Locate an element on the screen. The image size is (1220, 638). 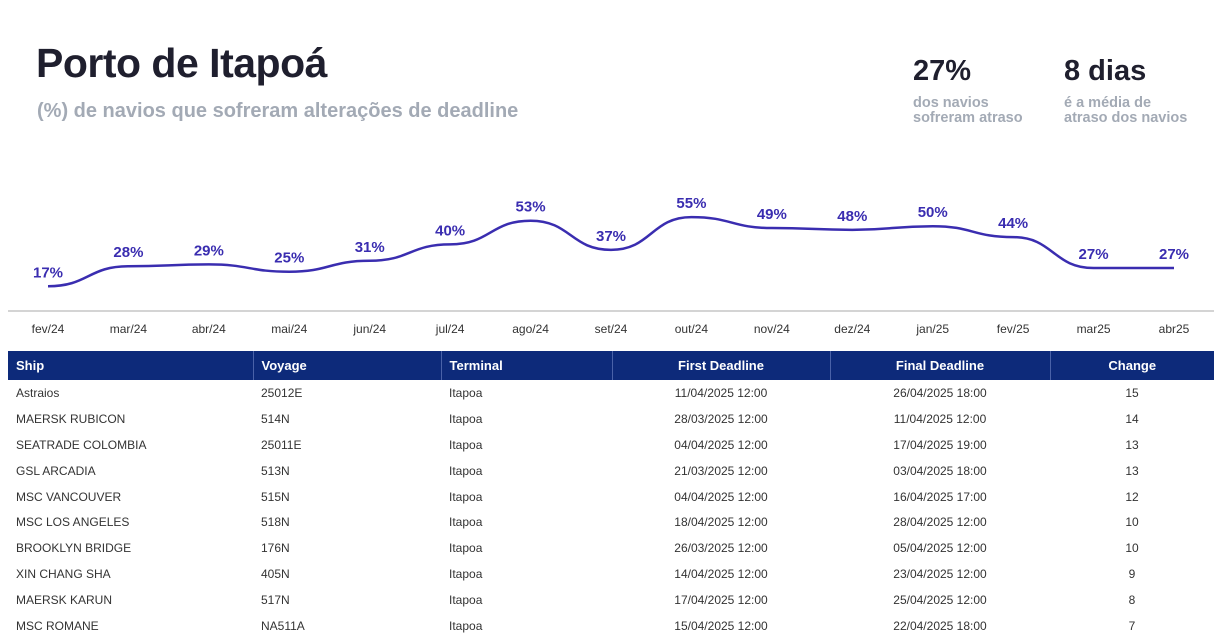
kpi-label-line: atraso dos navios is located at coordinates (1126, 118).